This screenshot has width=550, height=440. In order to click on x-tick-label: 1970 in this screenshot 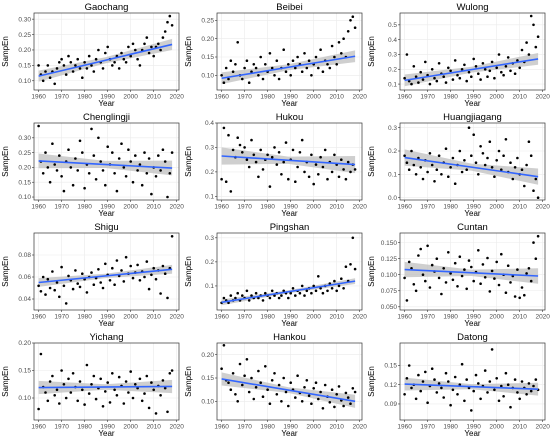, I will do `click(61, 427)`.